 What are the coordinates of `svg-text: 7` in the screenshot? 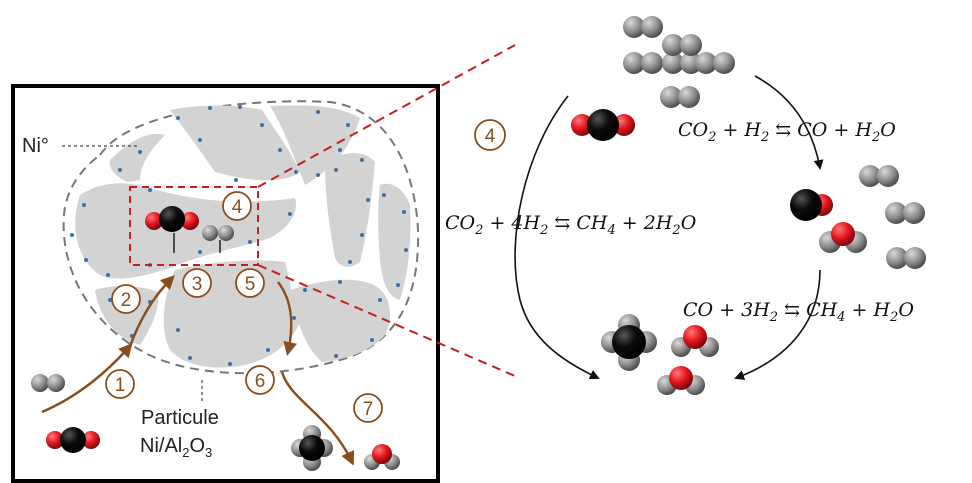 It's located at (368, 409).